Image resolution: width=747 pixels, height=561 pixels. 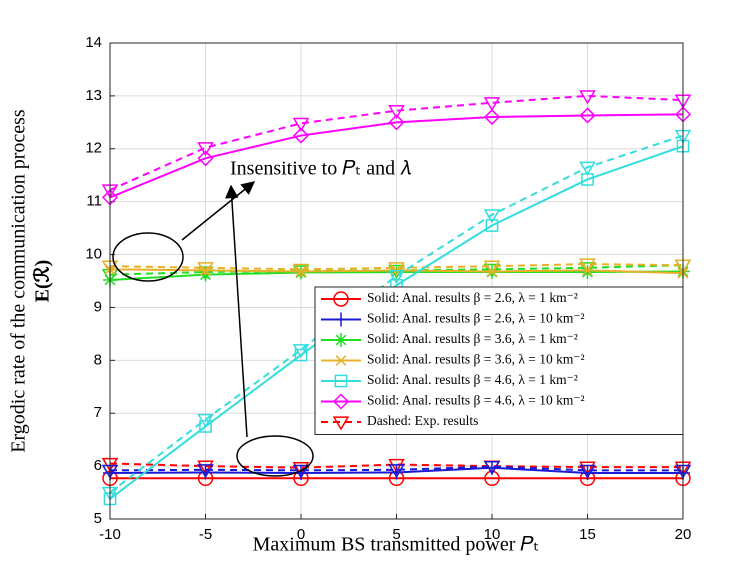 What do you see at coordinates (93, 42) in the screenshot?
I see `y-tick-label: 14` at bounding box center [93, 42].